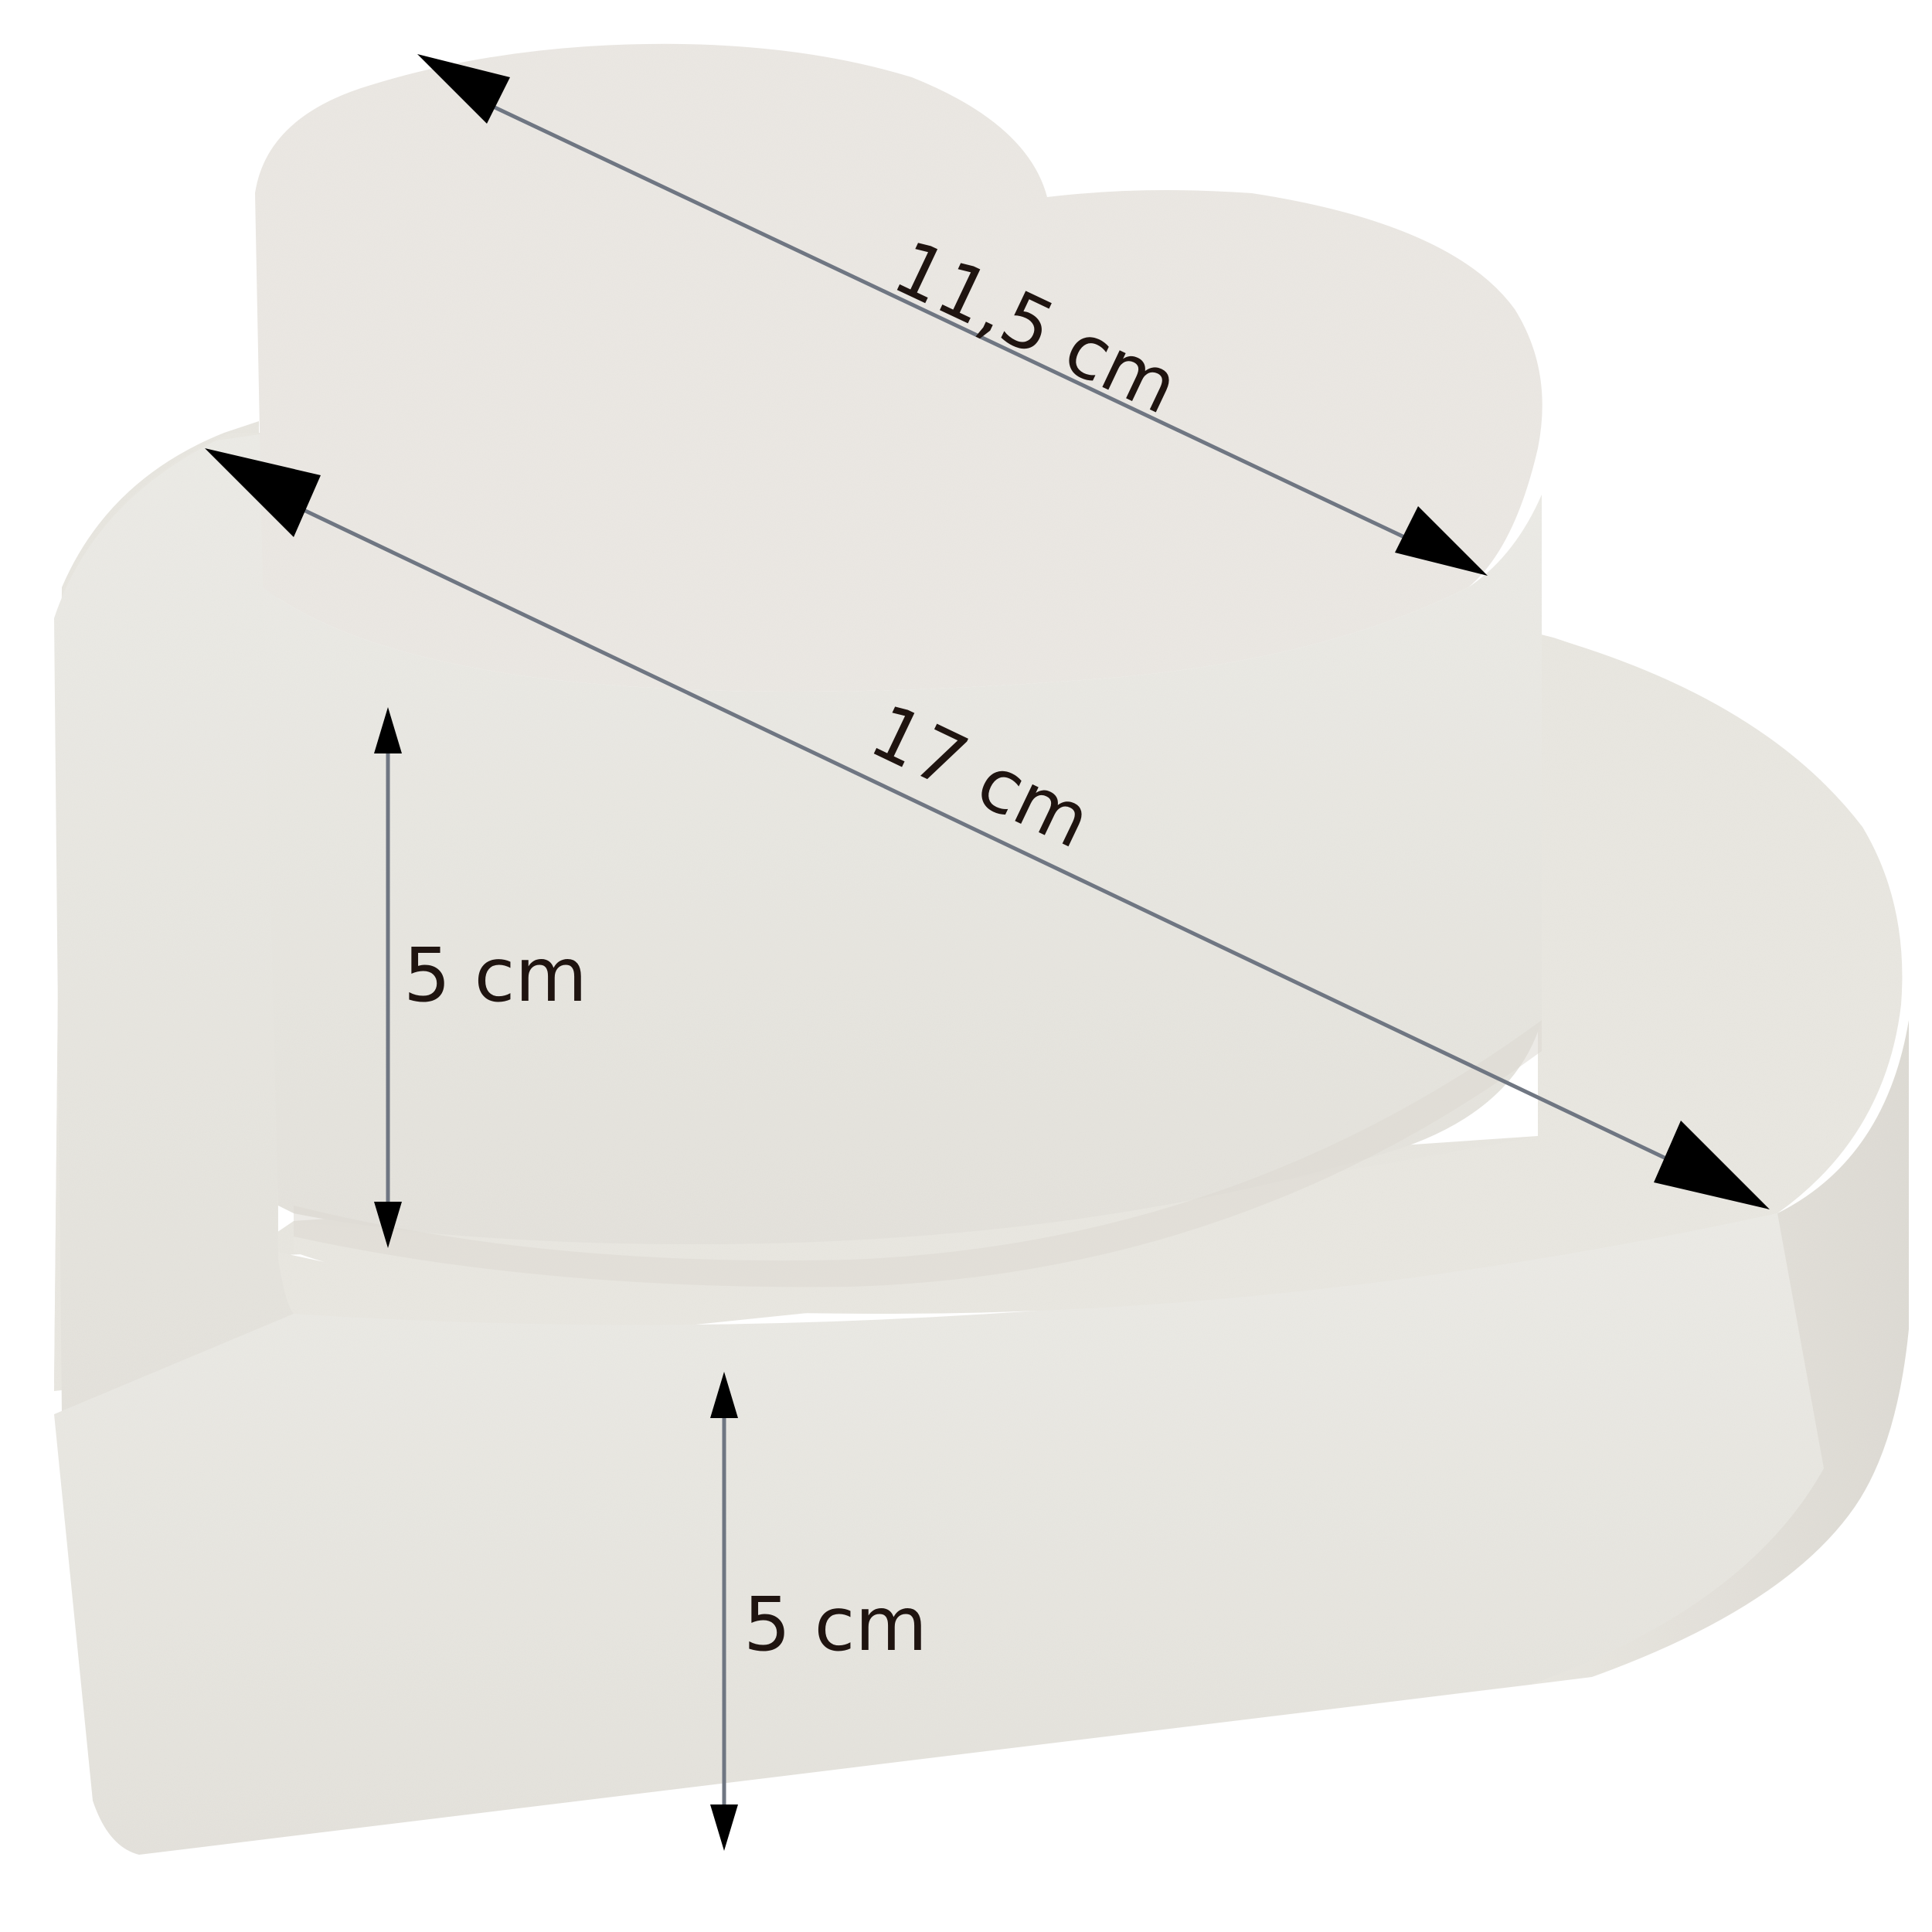 The width and height of the screenshot is (1932, 1932). I want to click on top-height-arrow-up-icon, so click(388, 730).